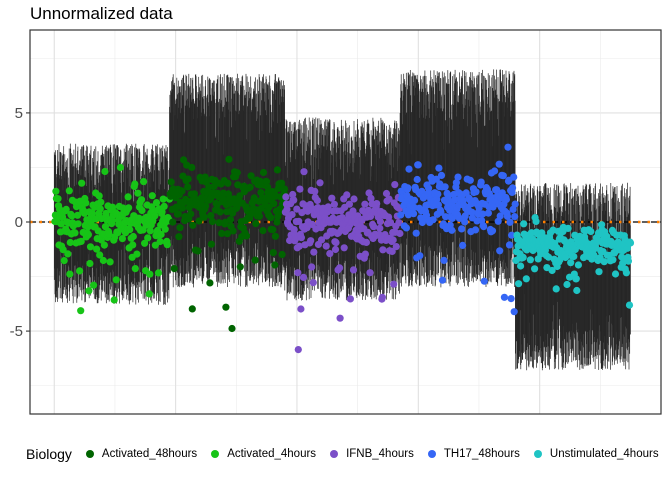 This screenshot has height=480, width=672. What do you see at coordinates (334, 454) in the screenshot?
I see `legend-key-ifnb-4hours` at bounding box center [334, 454].